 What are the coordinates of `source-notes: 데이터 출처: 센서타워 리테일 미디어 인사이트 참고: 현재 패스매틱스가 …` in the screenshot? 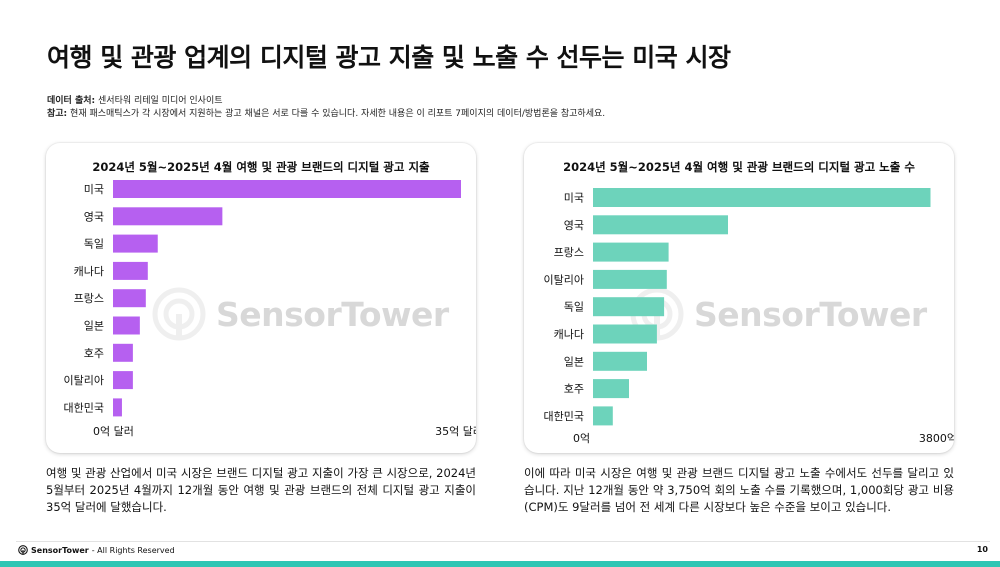 It's located at (326, 108).